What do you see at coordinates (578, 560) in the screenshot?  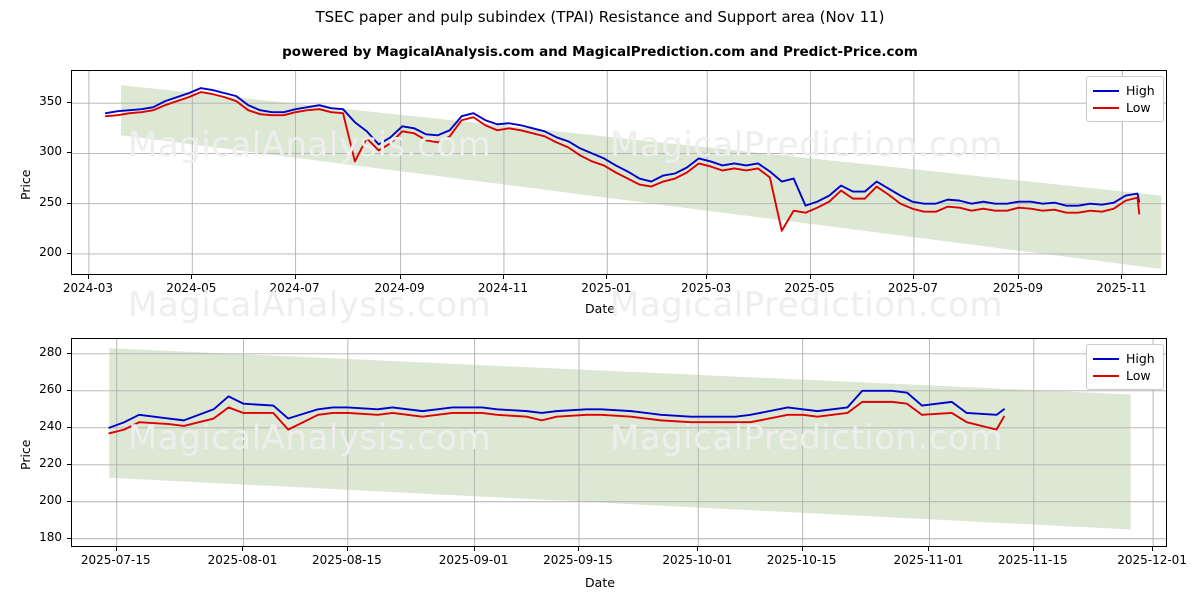 I see `xtick-label: 2025-09-15` at bounding box center [578, 560].